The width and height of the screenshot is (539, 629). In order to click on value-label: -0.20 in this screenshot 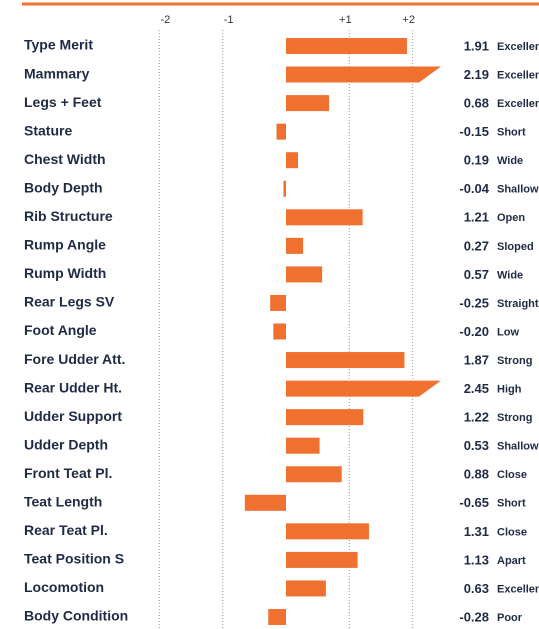, I will do `click(474, 331)`.